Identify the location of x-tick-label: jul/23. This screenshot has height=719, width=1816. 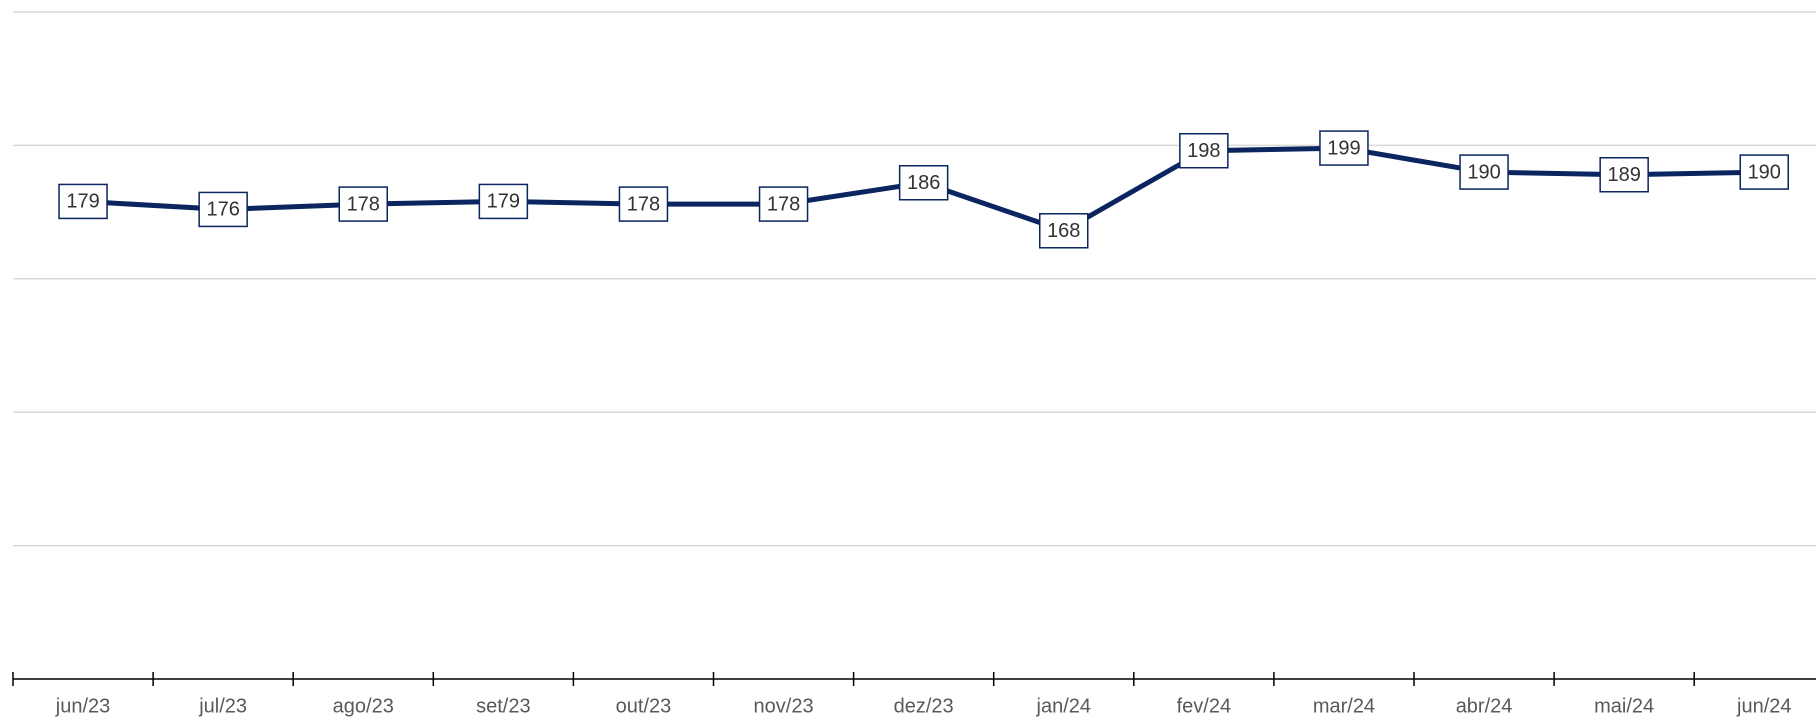
(222, 706).